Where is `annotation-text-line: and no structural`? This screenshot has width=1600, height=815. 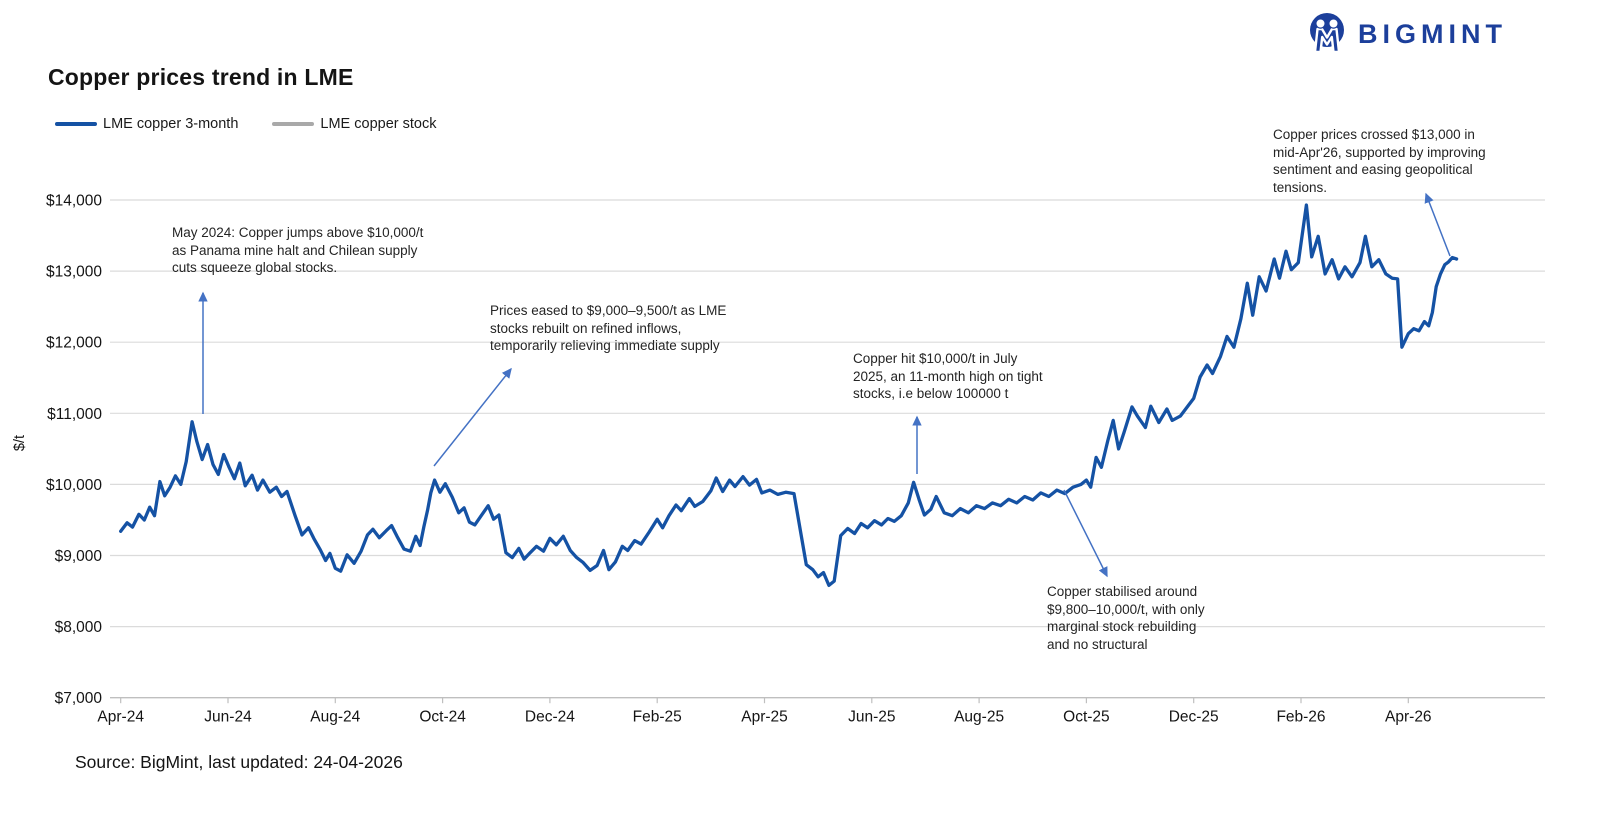 annotation-text-line: and no structural is located at coordinates (1097, 644).